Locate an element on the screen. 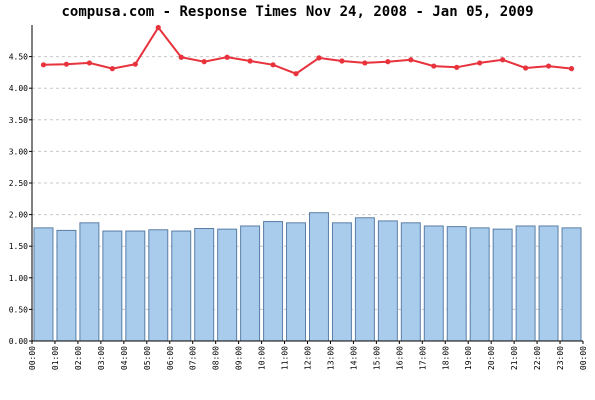 The width and height of the screenshot is (595, 400). line-series is located at coordinates (307, 50).